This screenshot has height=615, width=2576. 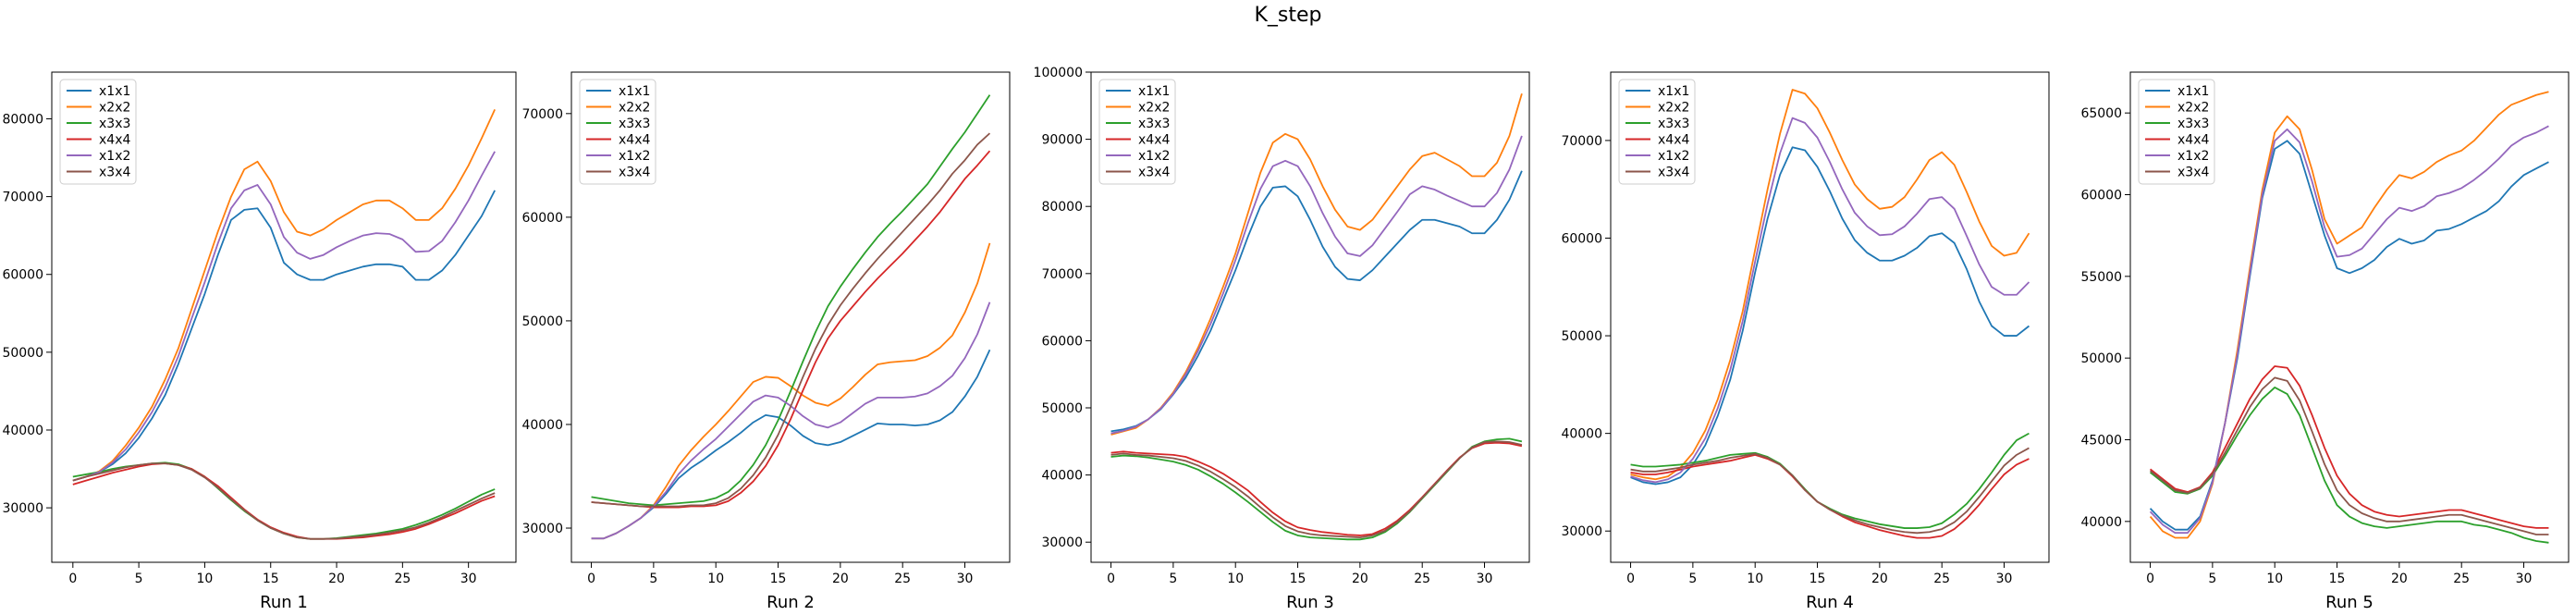 What do you see at coordinates (1830, 602) in the screenshot?
I see `x-axis-label: Run 4` at bounding box center [1830, 602].